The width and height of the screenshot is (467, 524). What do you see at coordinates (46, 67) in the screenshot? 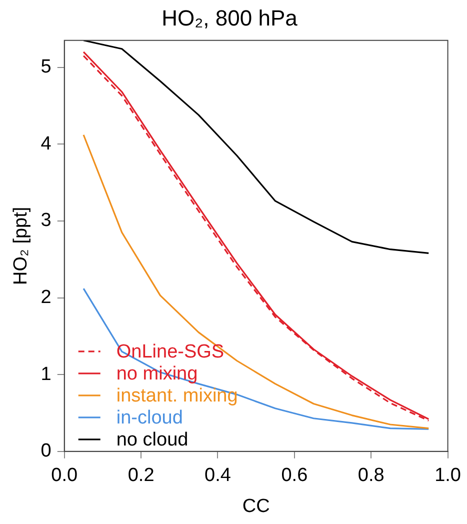
I see `y-tick-label: 5` at bounding box center [46, 67].